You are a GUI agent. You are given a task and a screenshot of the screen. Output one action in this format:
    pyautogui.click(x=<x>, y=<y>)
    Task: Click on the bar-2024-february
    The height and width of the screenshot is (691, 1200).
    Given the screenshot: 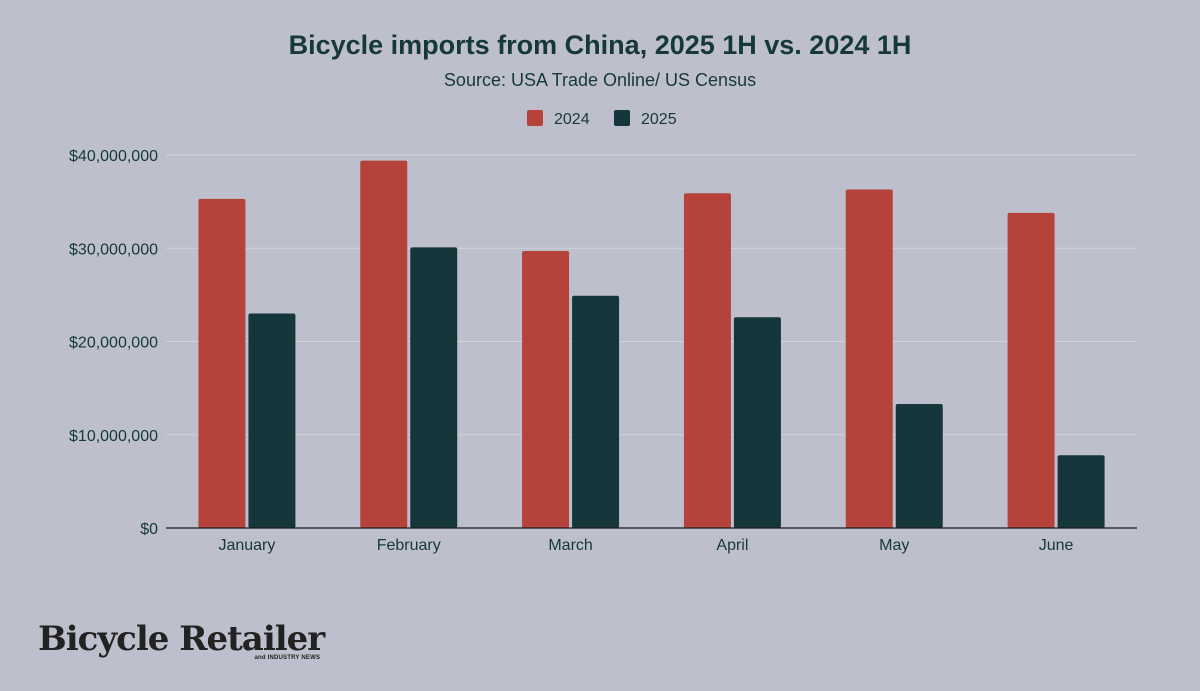 What is the action you would take?
    pyautogui.click(x=384, y=344)
    